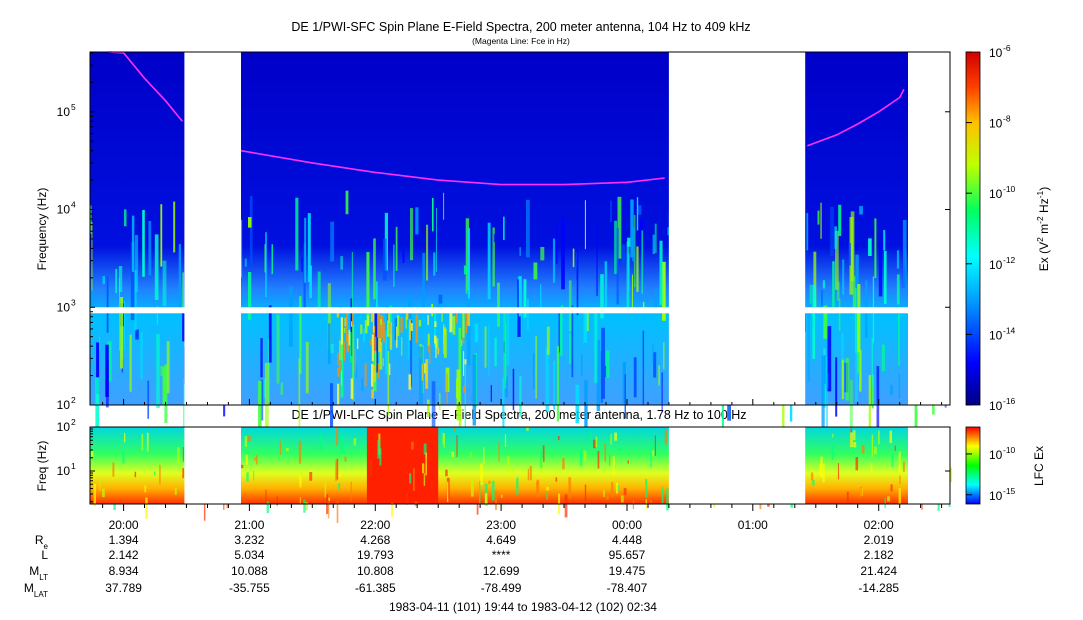  Describe the element at coordinates (64, 471) in the screenshot. I see `y-tick-label: 10` at that location.